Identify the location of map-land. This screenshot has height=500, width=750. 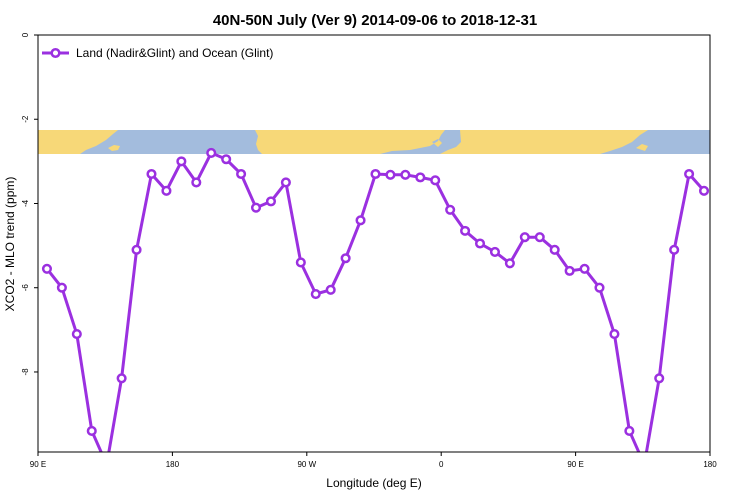
(343, 142).